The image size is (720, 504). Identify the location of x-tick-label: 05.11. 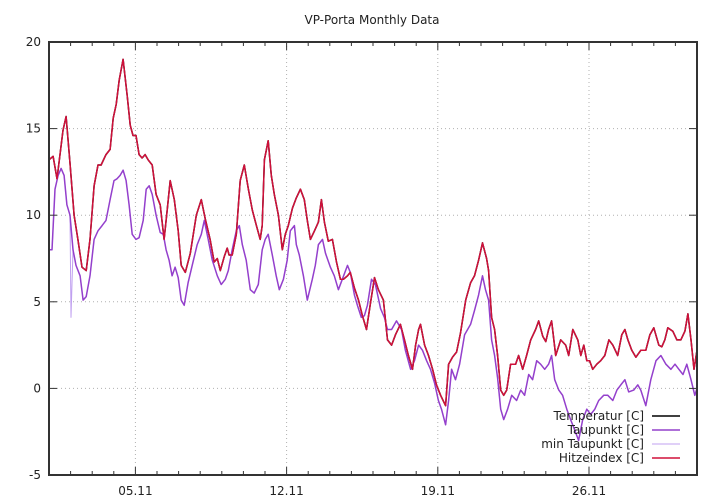
(135, 491).